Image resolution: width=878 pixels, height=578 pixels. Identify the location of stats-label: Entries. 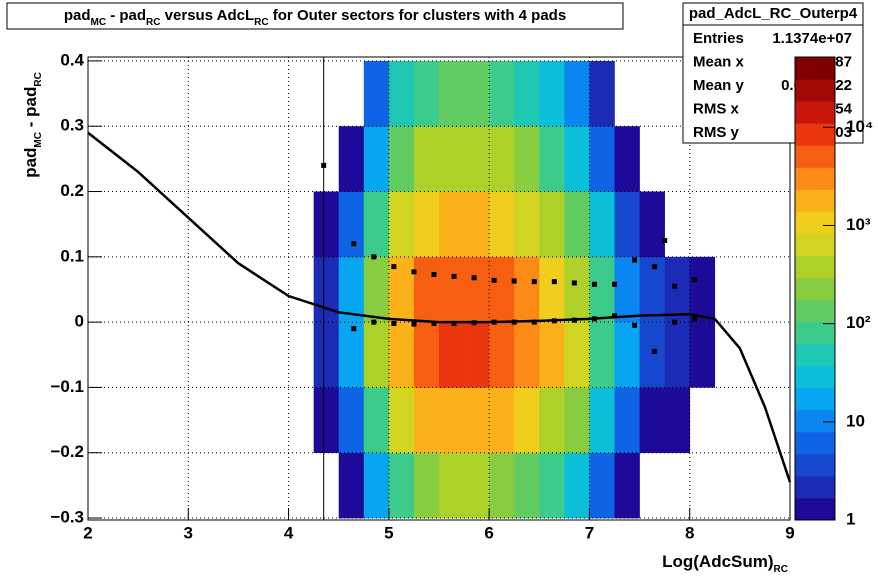
(718, 38).